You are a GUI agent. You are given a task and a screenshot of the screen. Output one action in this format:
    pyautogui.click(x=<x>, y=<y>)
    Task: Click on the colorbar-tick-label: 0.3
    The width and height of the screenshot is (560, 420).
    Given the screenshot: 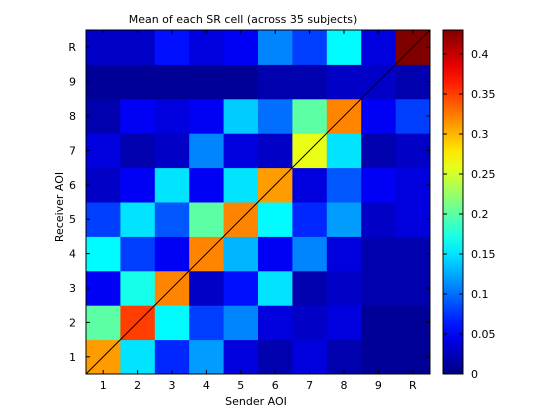 What is the action you would take?
    pyautogui.click(x=480, y=134)
    